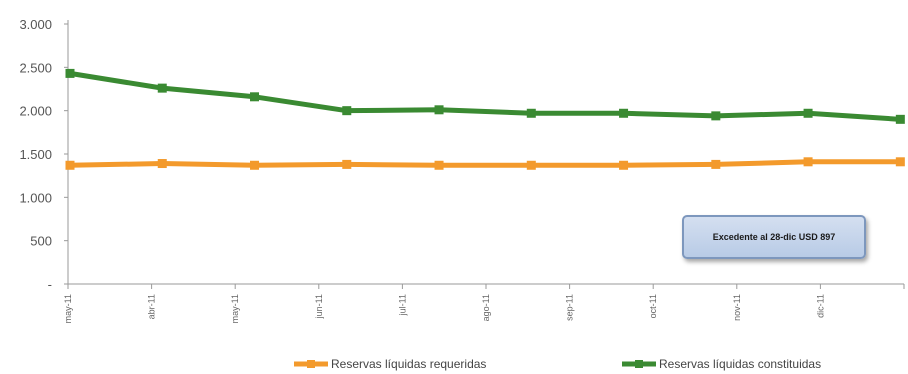  What do you see at coordinates (740, 364) in the screenshot?
I see `legend-label-2: Reservas líquidas constituidas` at bounding box center [740, 364].